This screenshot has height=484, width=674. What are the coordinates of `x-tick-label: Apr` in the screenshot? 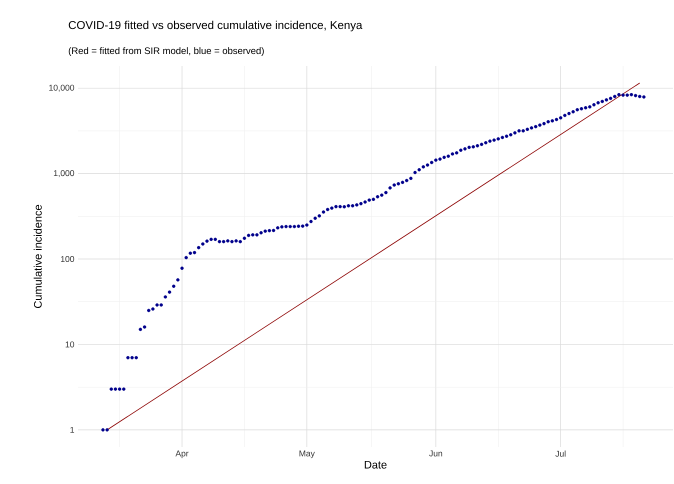 It's located at (181, 454).